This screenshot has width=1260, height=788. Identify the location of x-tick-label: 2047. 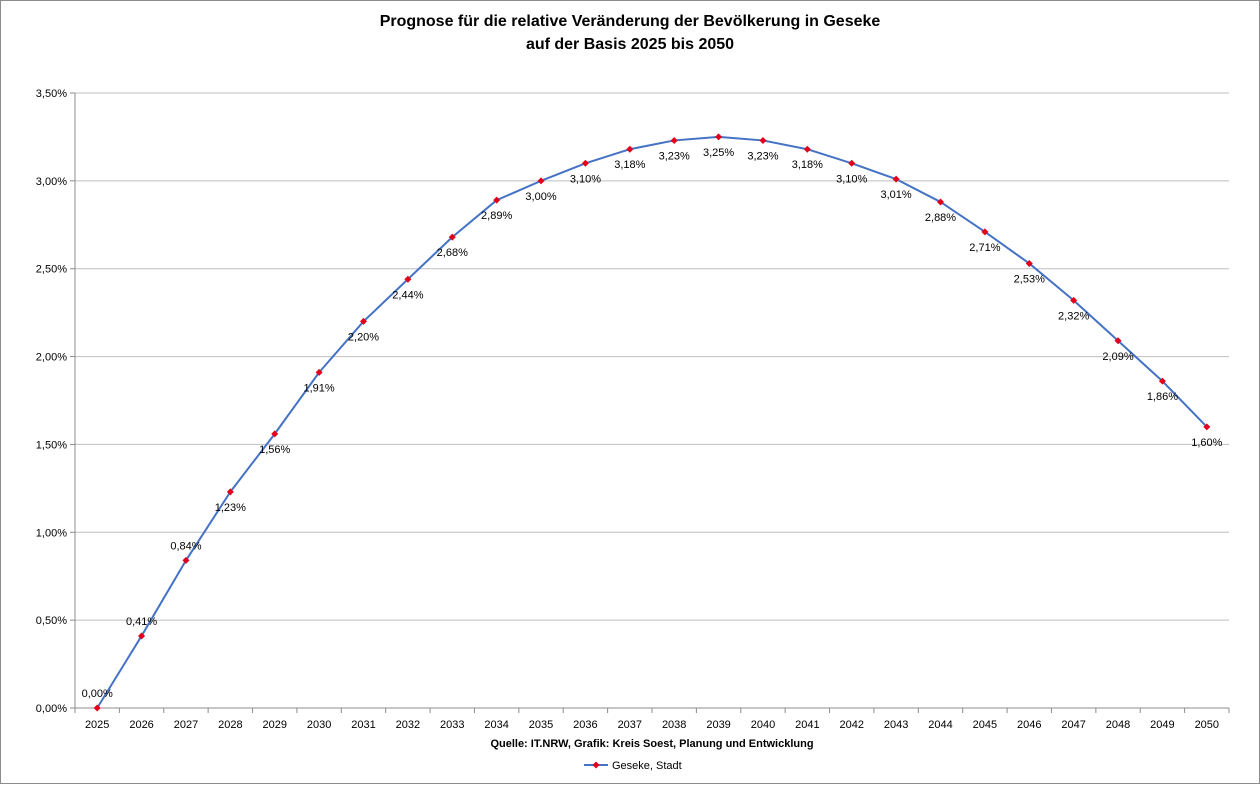
(1073, 725).